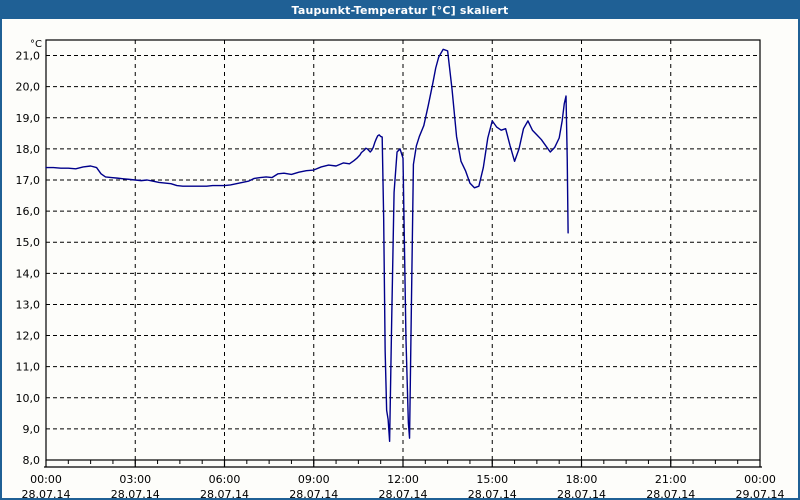 The height and width of the screenshot is (500, 800). I want to click on y-axis-tick-label: 18,0, so click(28, 149).